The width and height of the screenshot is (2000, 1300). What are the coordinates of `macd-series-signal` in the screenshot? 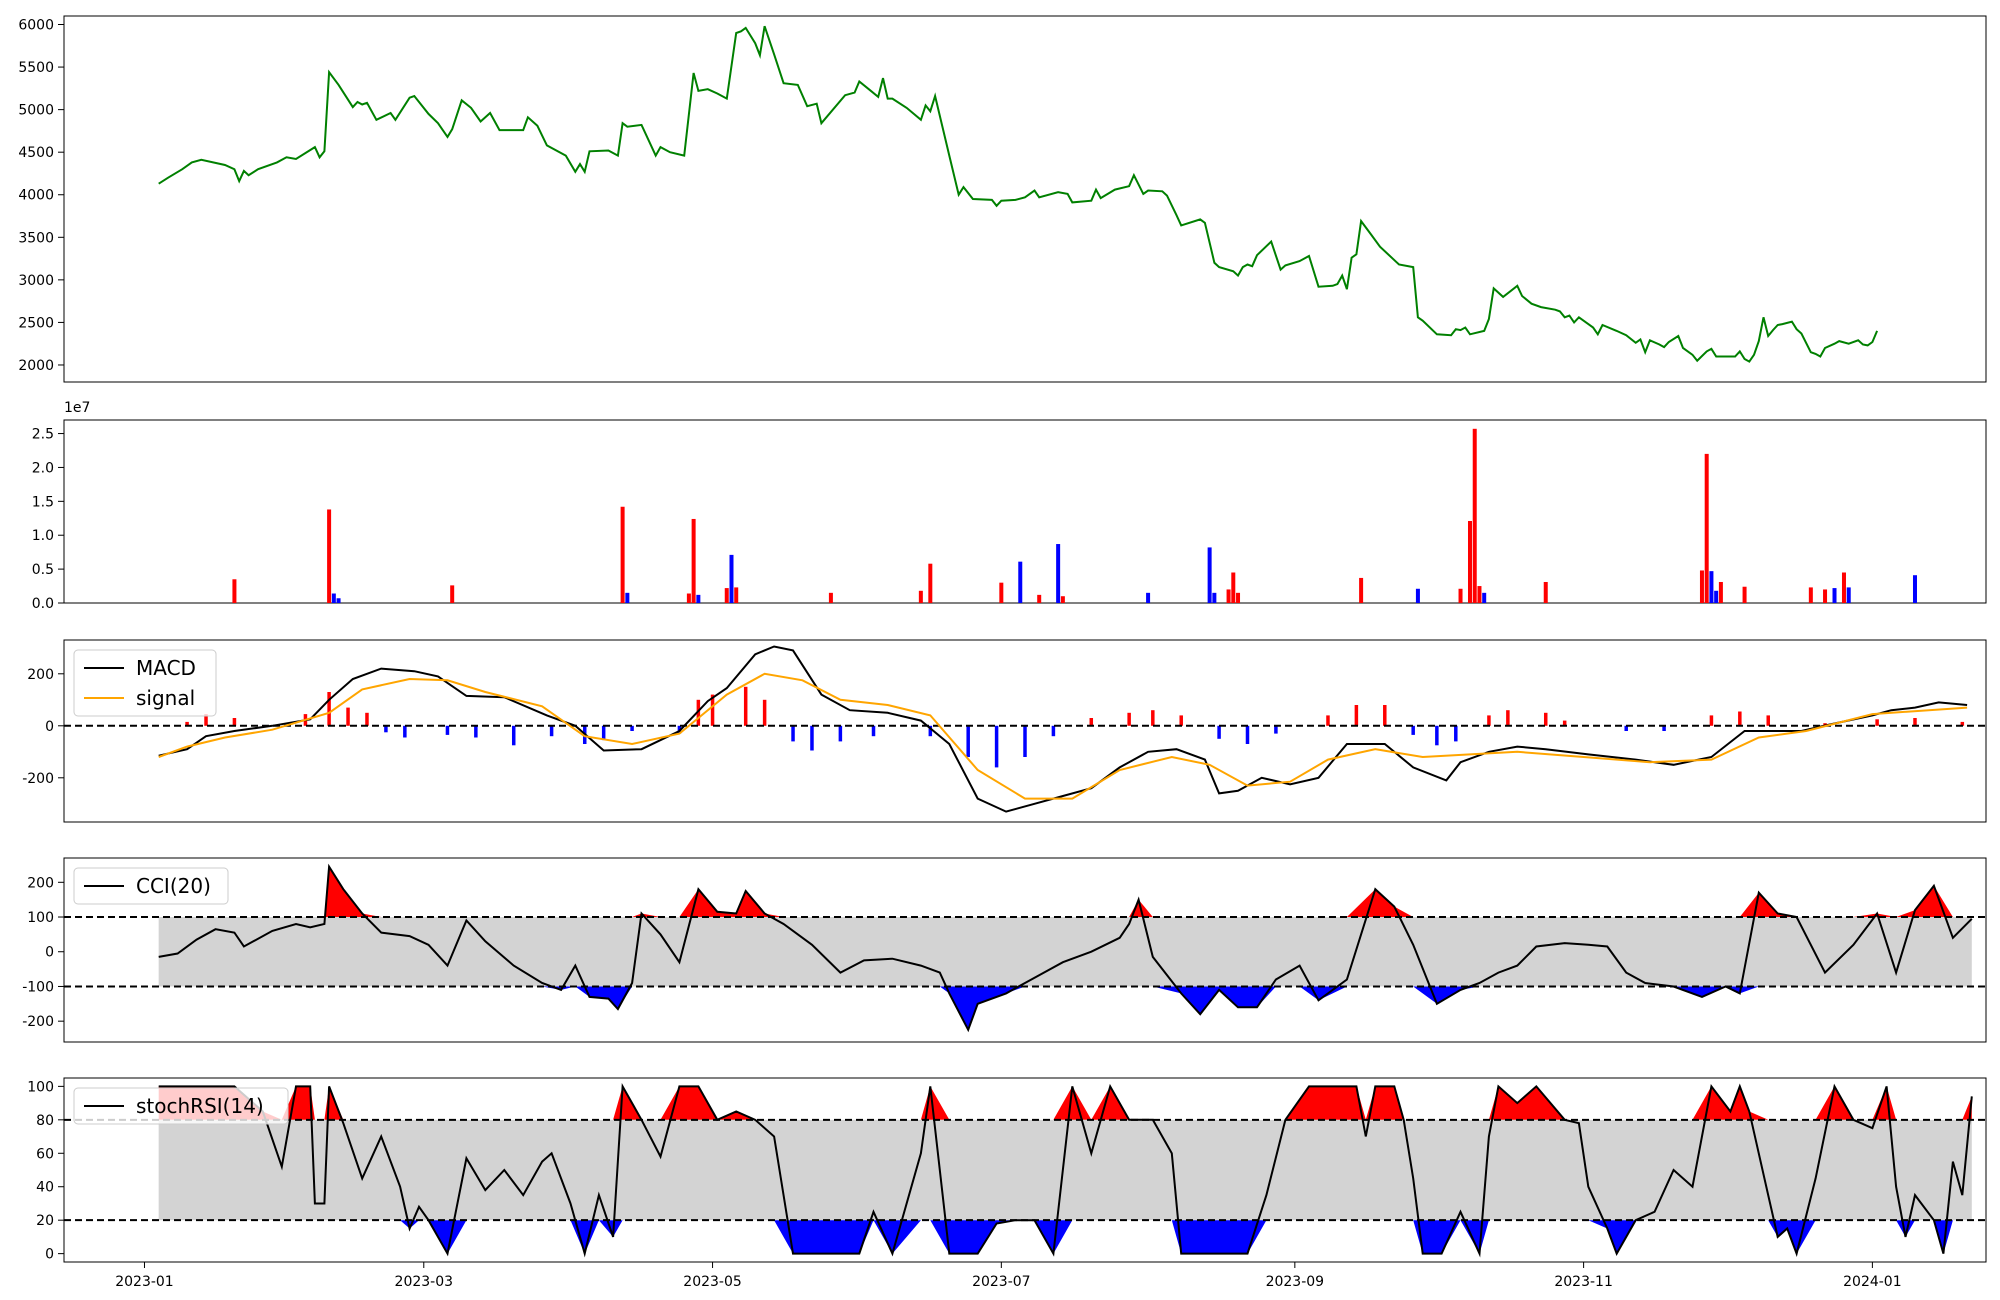 It's located at (1063, 736).